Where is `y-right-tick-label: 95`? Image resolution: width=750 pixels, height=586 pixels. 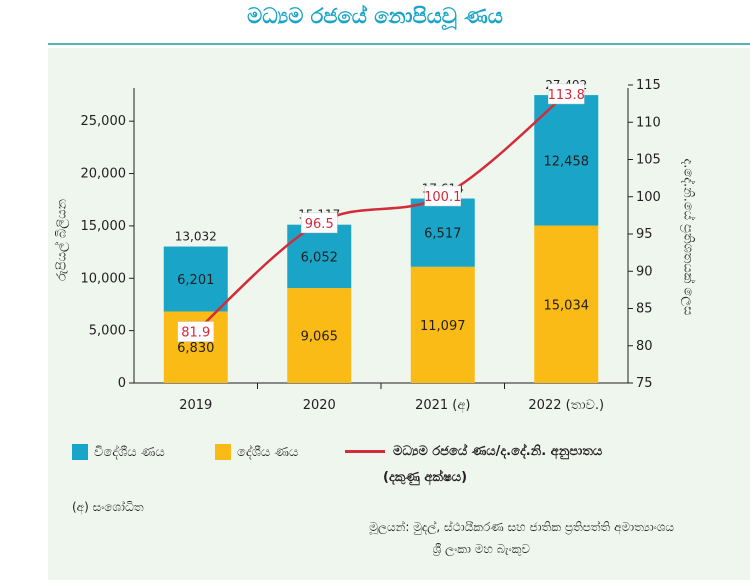 y-right-tick-label: 95 is located at coordinates (644, 234).